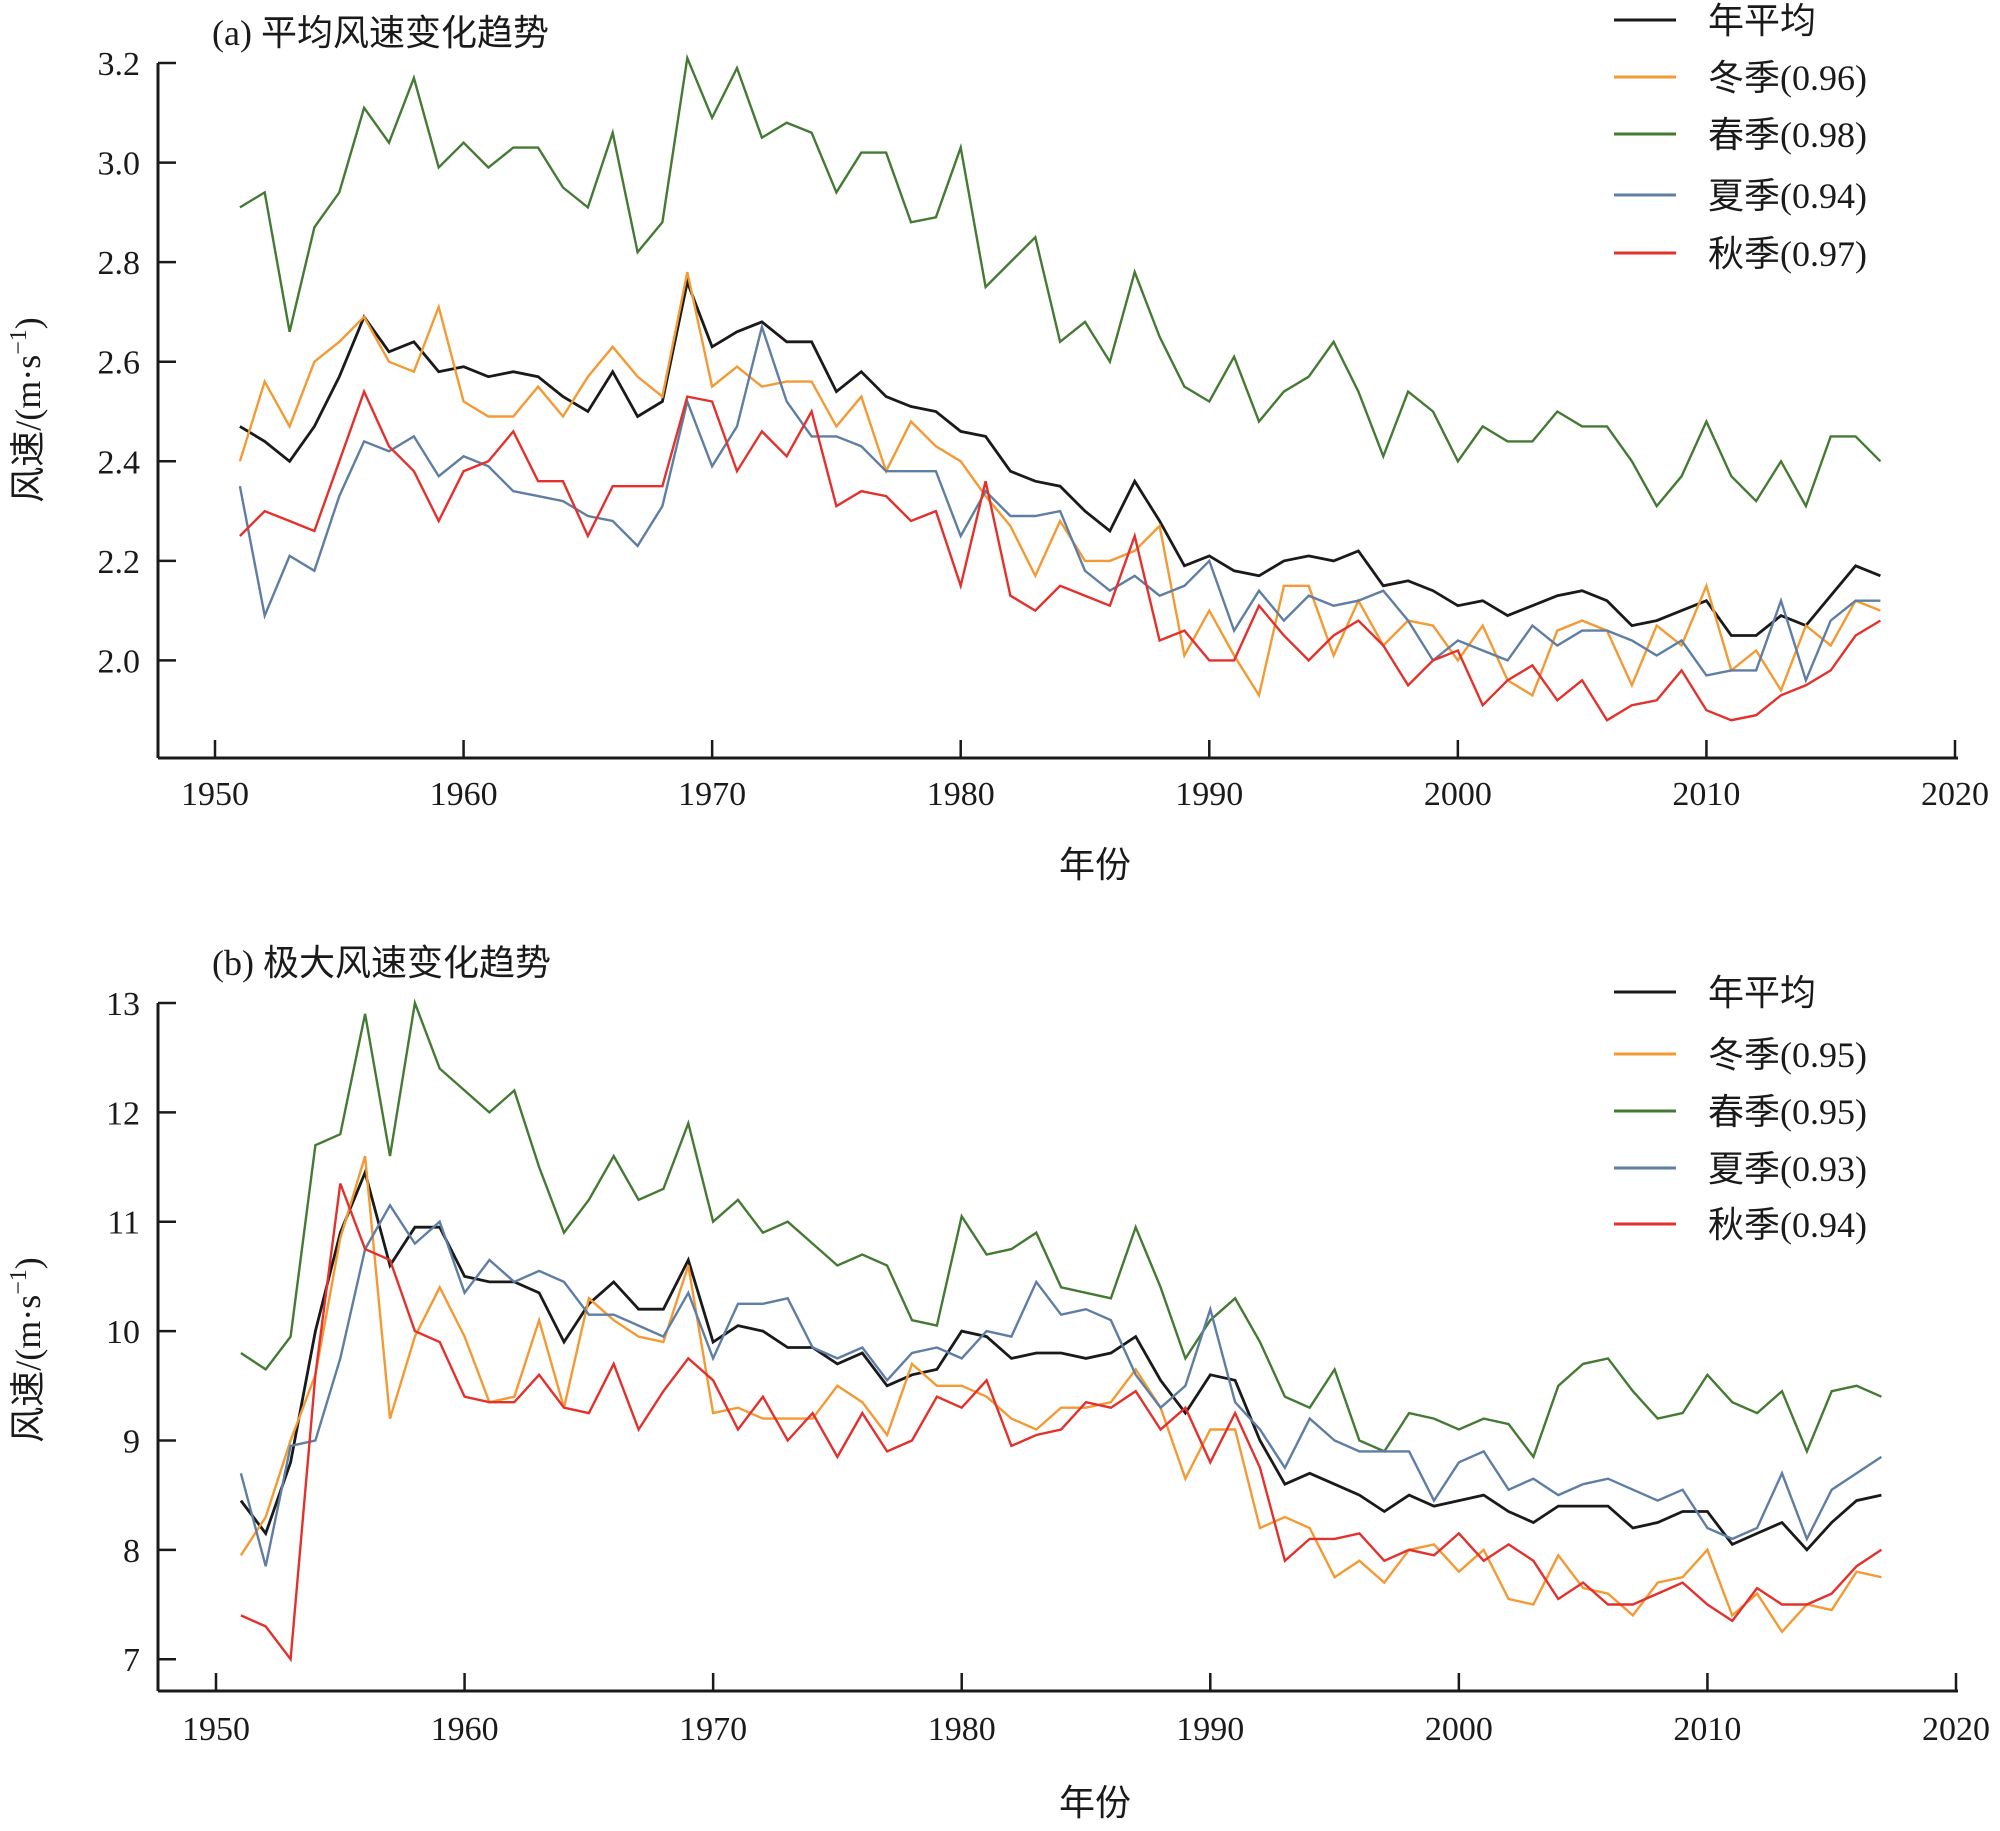  Describe the element at coordinates (119, 363) in the screenshot. I see `panel-a-y-tick-label: 2.6` at that location.